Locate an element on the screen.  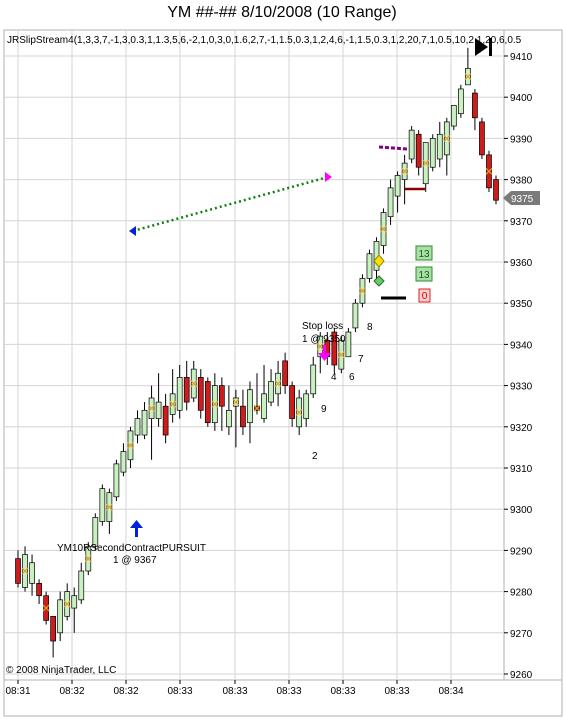
yellow-diamond-icon is located at coordinates (379, 261).